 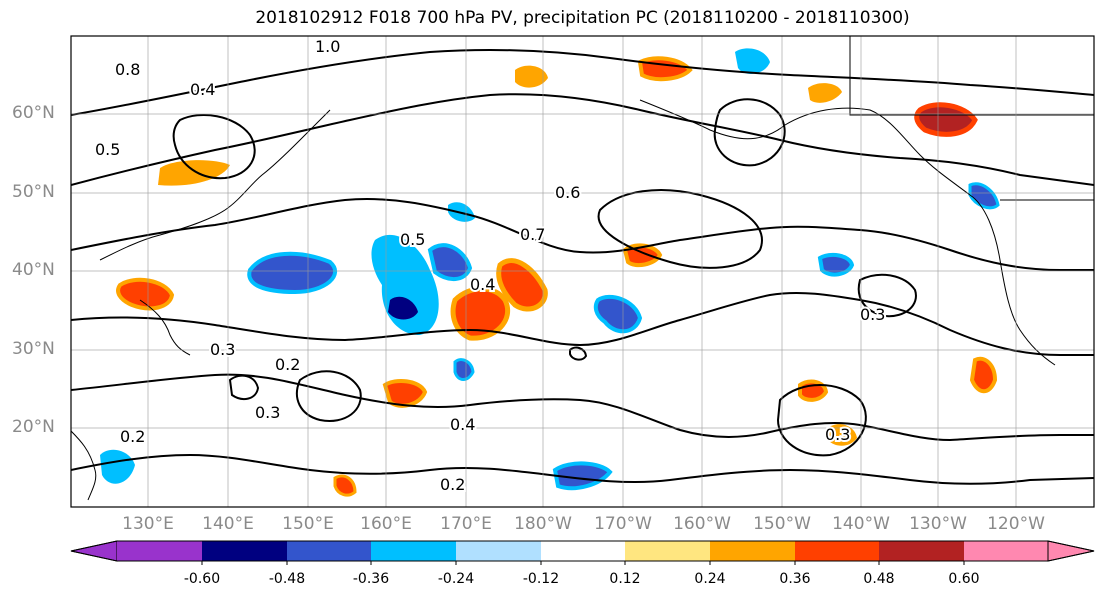 What do you see at coordinates (971, 76) in the screenshot?
I see `political-border` at bounding box center [971, 76].